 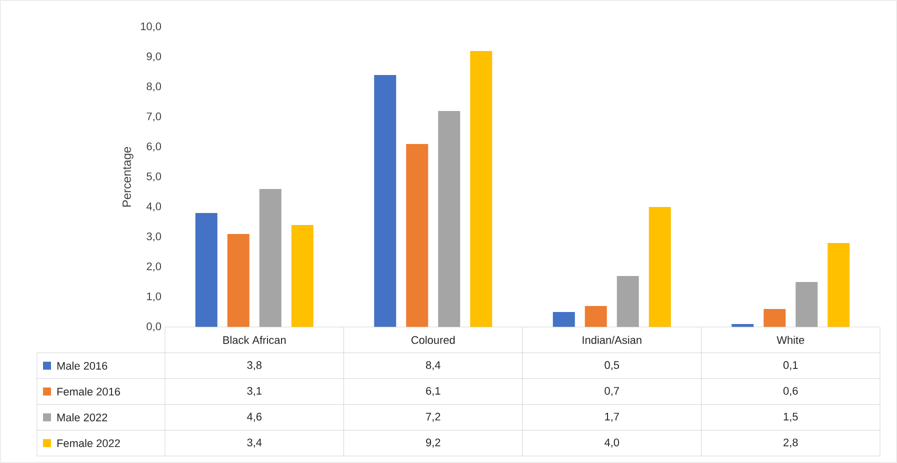 What do you see at coordinates (433, 443) in the screenshot?
I see `data-label: 9,2` at bounding box center [433, 443].